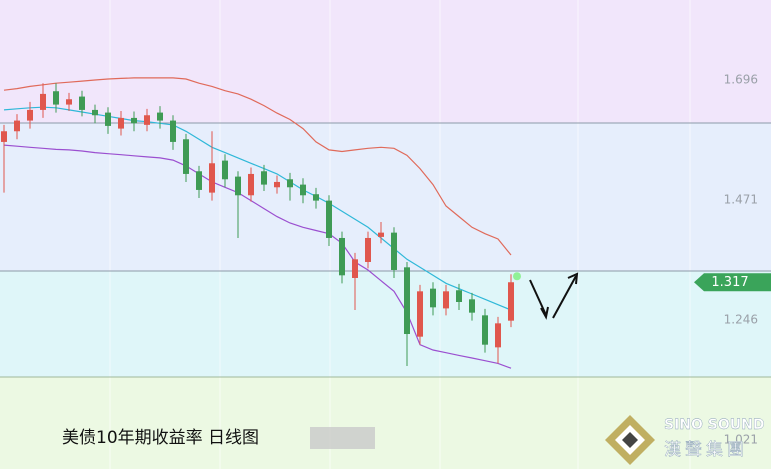  What do you see at coordinates (741, 200) in the screenshot?
I see `y-tick-label: 1.471` at bounding box center [741, 200].